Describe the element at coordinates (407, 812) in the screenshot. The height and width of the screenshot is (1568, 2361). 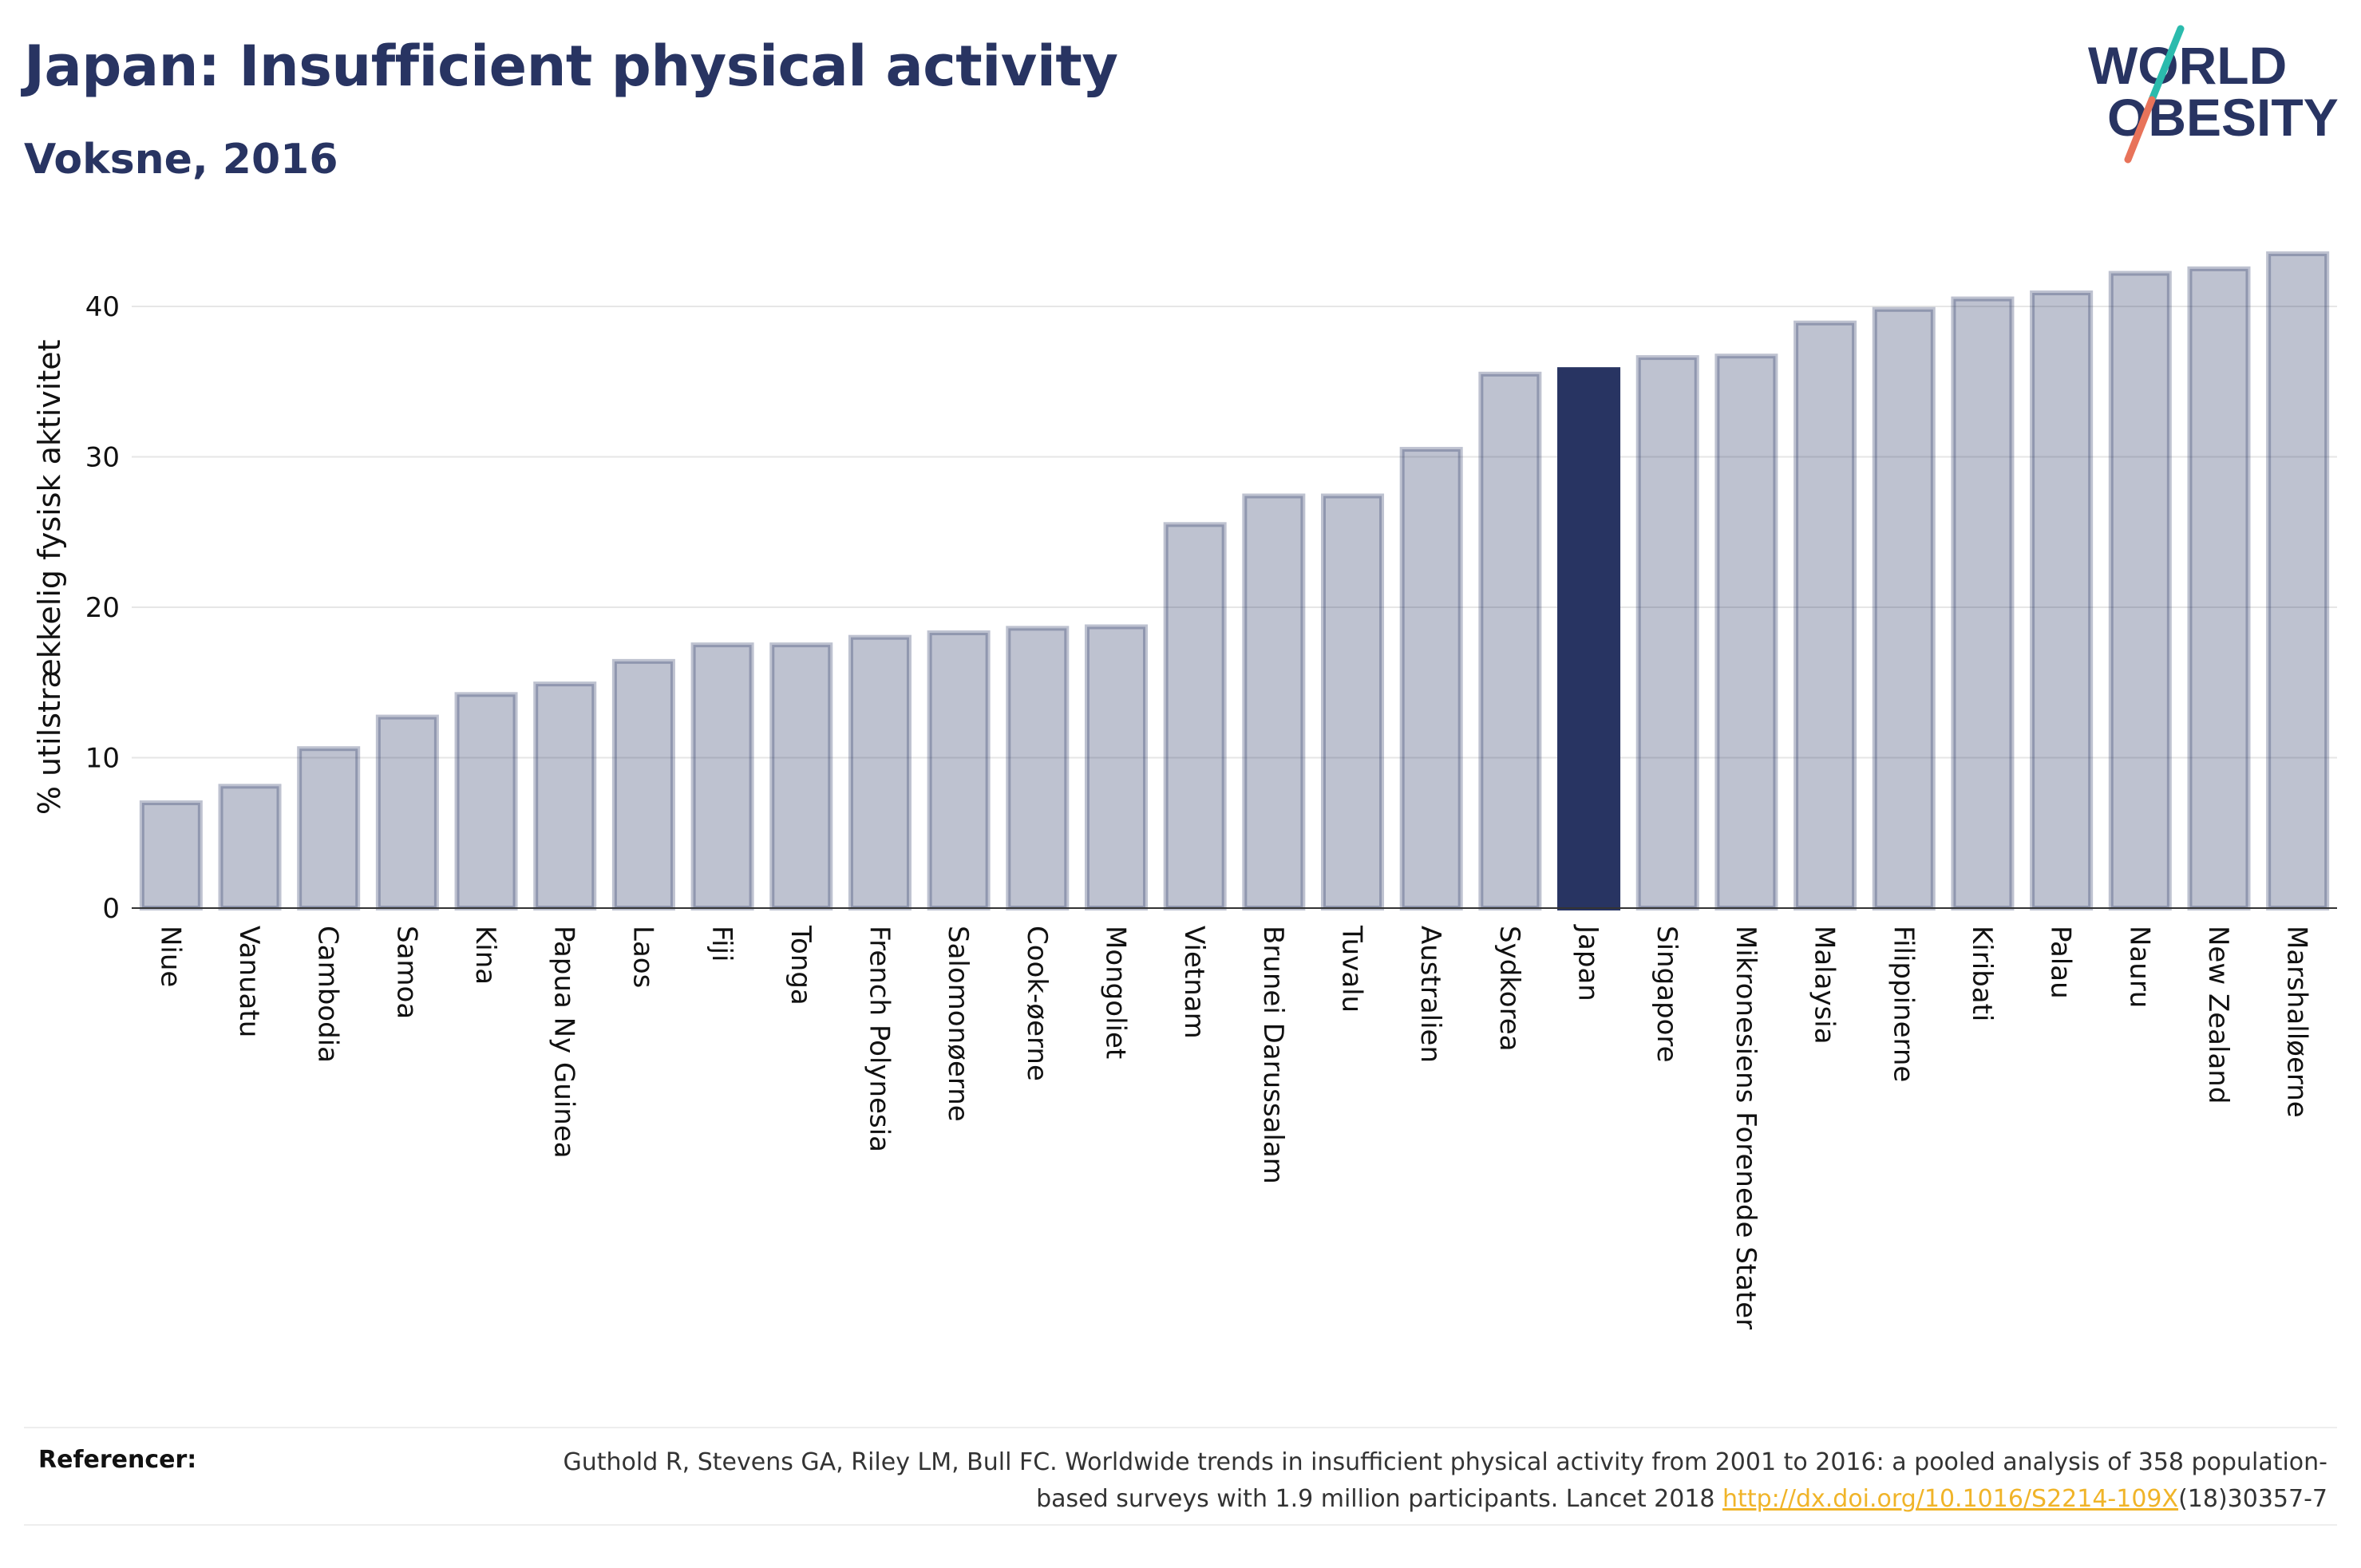
I see `bar-samoa` at that location.